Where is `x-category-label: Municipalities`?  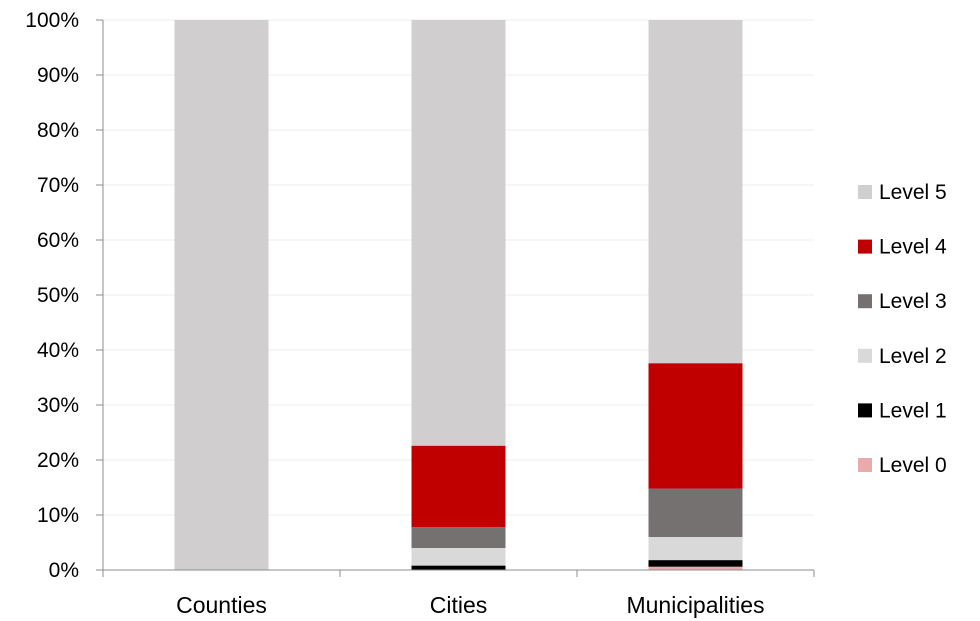
x-category-label: Municipalities is located at coordinates (695, 605).